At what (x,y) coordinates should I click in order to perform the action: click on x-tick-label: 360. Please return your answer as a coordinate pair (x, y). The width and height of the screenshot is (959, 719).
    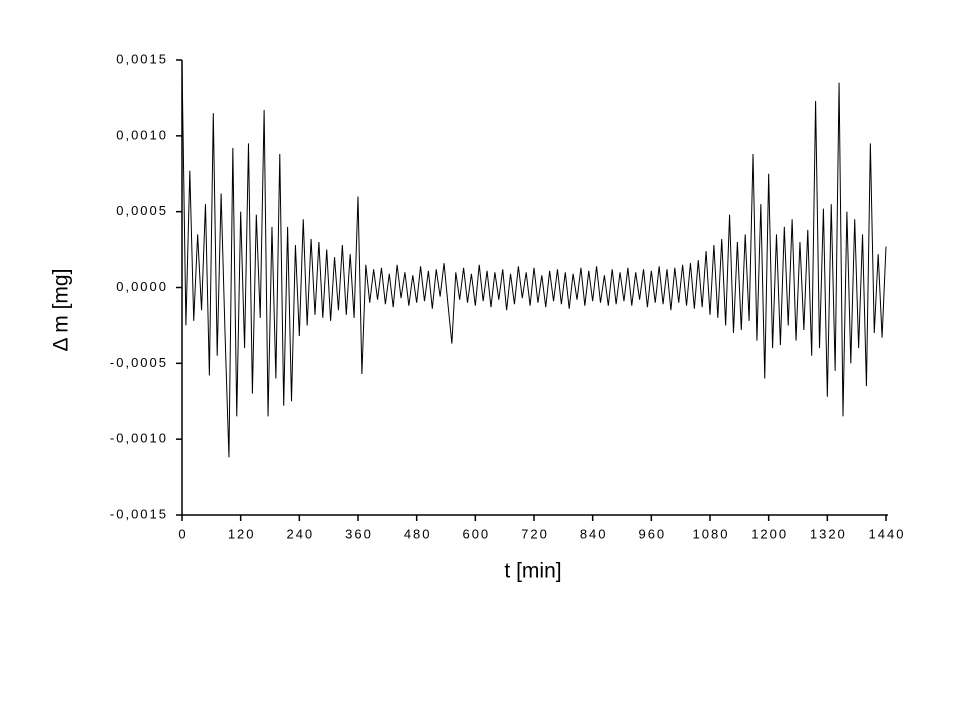
    Looking at the image, I should click on (359, 533).